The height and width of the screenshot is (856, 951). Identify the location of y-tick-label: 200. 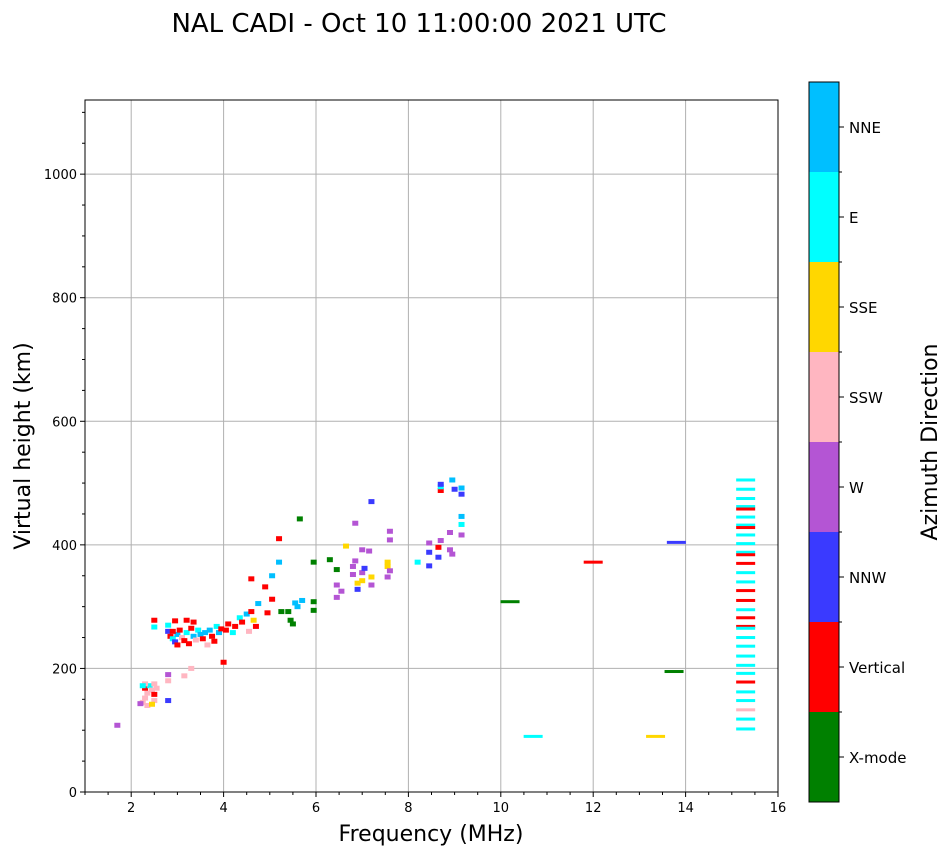
(64, 669).